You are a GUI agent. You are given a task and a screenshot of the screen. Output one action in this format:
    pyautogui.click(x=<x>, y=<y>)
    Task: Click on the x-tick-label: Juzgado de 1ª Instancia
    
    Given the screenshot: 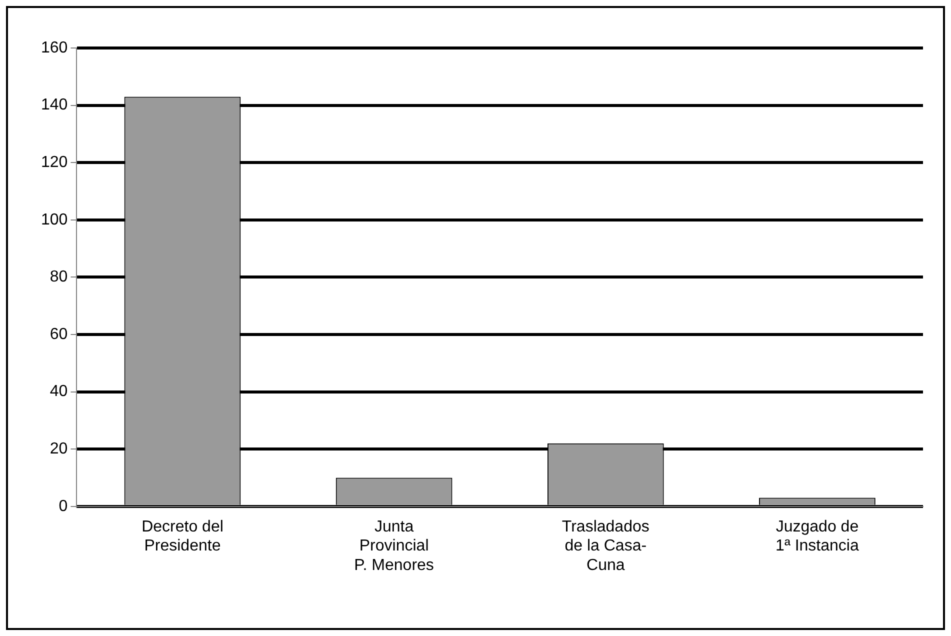 What is the action you would take?
    pyautogui.click(x=817, y=536)
    